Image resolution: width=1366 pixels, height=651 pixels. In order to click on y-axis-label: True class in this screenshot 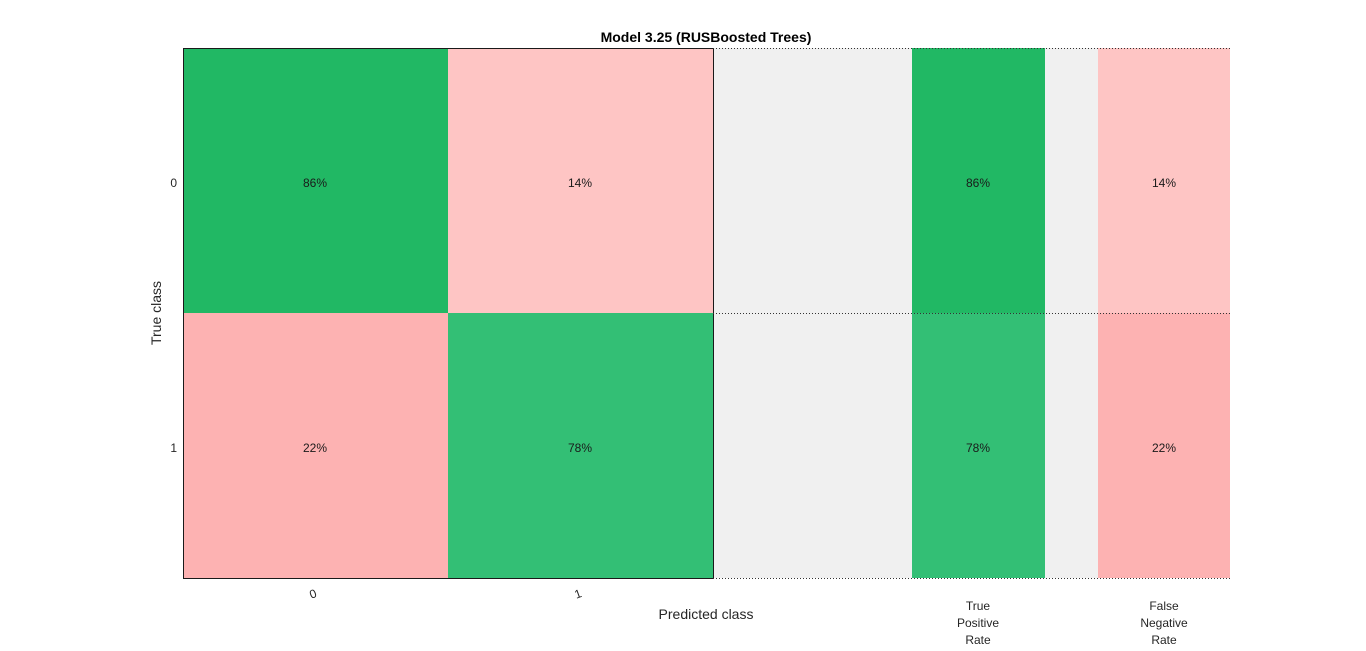, I will do `click(156, 313)`.